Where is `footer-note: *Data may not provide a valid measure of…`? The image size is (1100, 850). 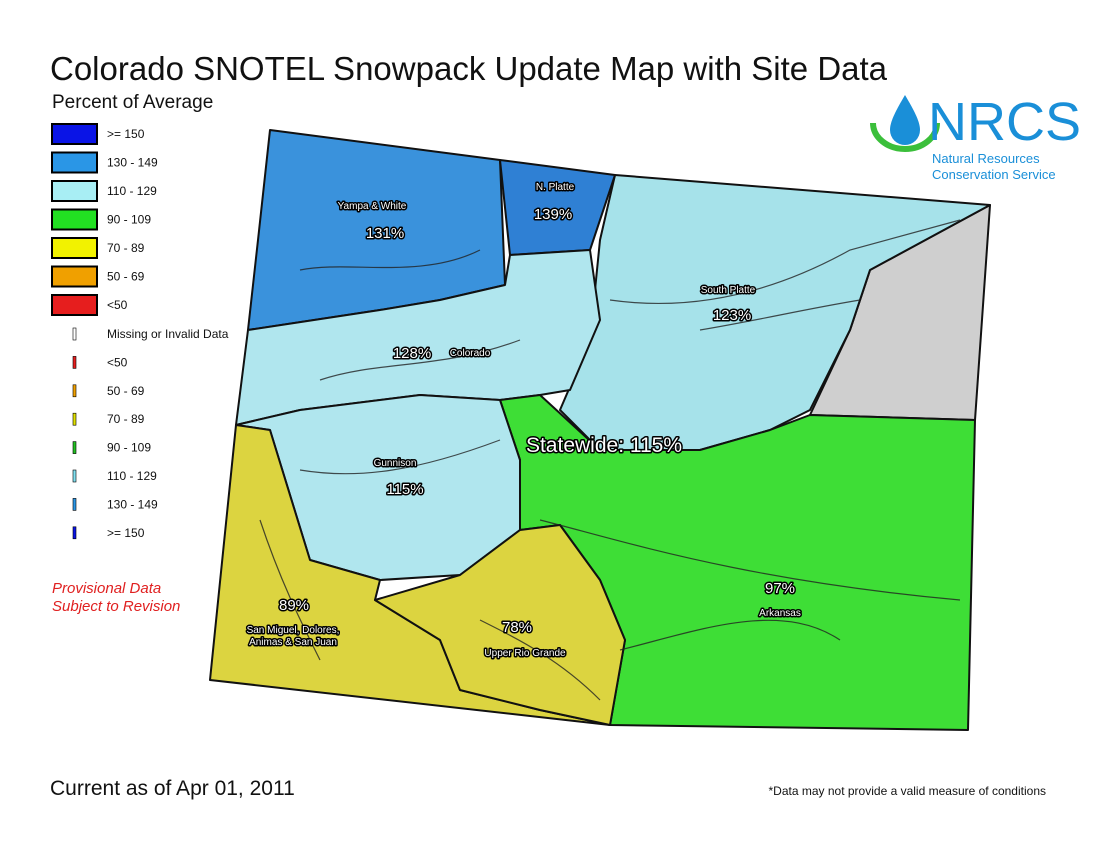
footer-note: *Data may not provide a valid measure of… is located at coordinates (907, 791).